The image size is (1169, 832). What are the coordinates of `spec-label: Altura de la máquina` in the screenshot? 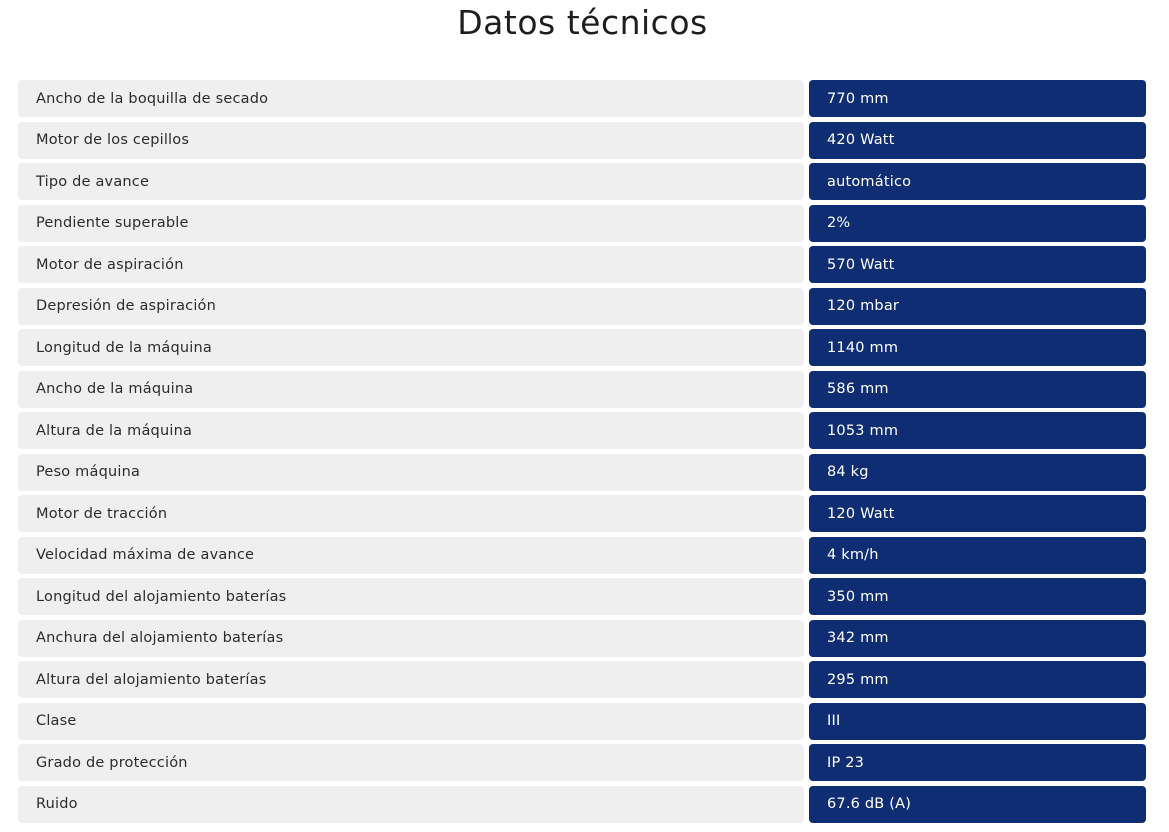 It's located at (411, 430).